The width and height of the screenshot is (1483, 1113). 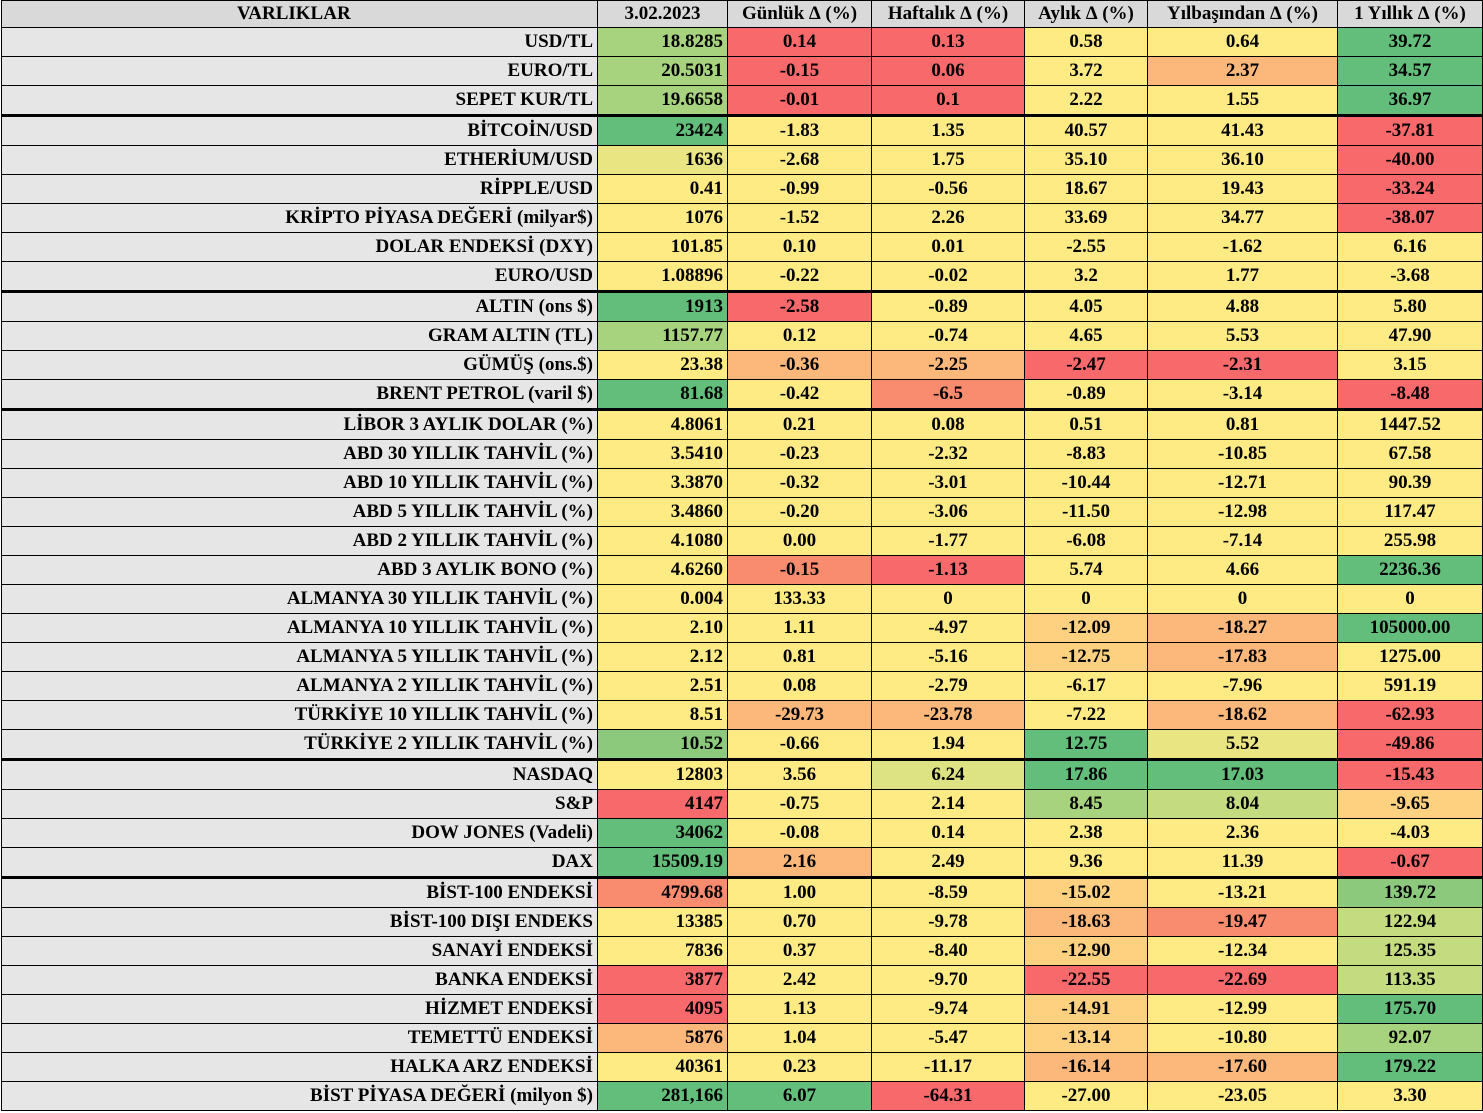 I want to click on yearly-change-cell: 1275.00, so click(x=1410, y=657).